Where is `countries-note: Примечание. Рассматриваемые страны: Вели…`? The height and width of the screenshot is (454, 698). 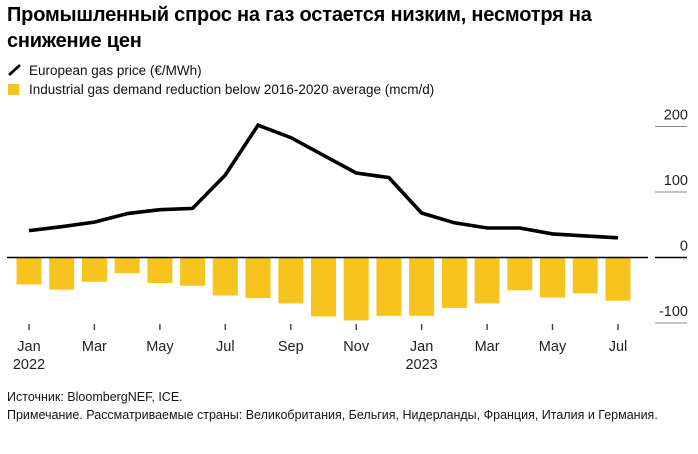 countries-note: Примечание. Рассматриваемые страны: Вели… is located at coordinates (332, 415).